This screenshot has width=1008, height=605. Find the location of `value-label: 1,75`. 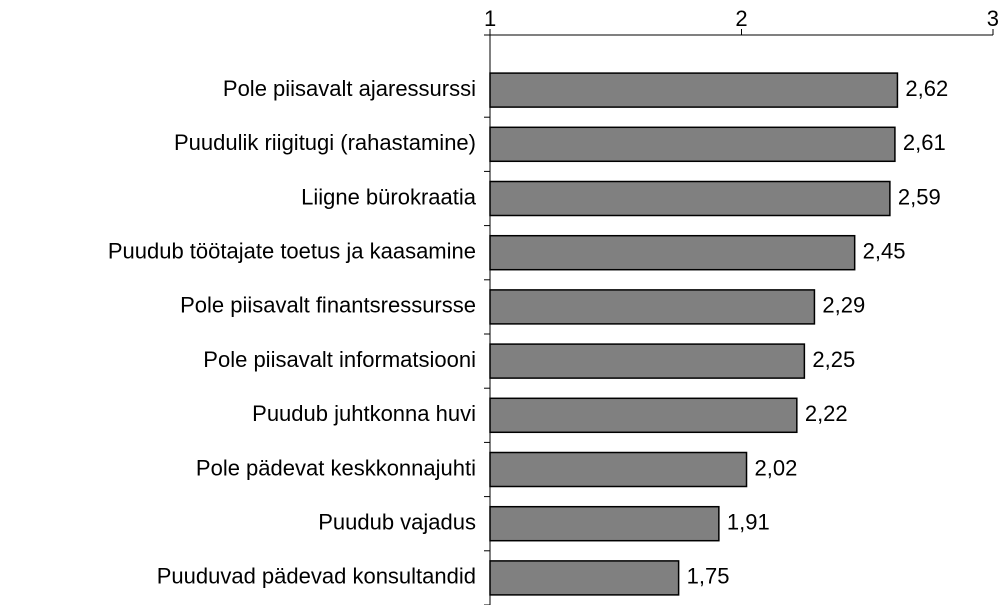

value-label: 1,75 is located at coordinates (708, 576).